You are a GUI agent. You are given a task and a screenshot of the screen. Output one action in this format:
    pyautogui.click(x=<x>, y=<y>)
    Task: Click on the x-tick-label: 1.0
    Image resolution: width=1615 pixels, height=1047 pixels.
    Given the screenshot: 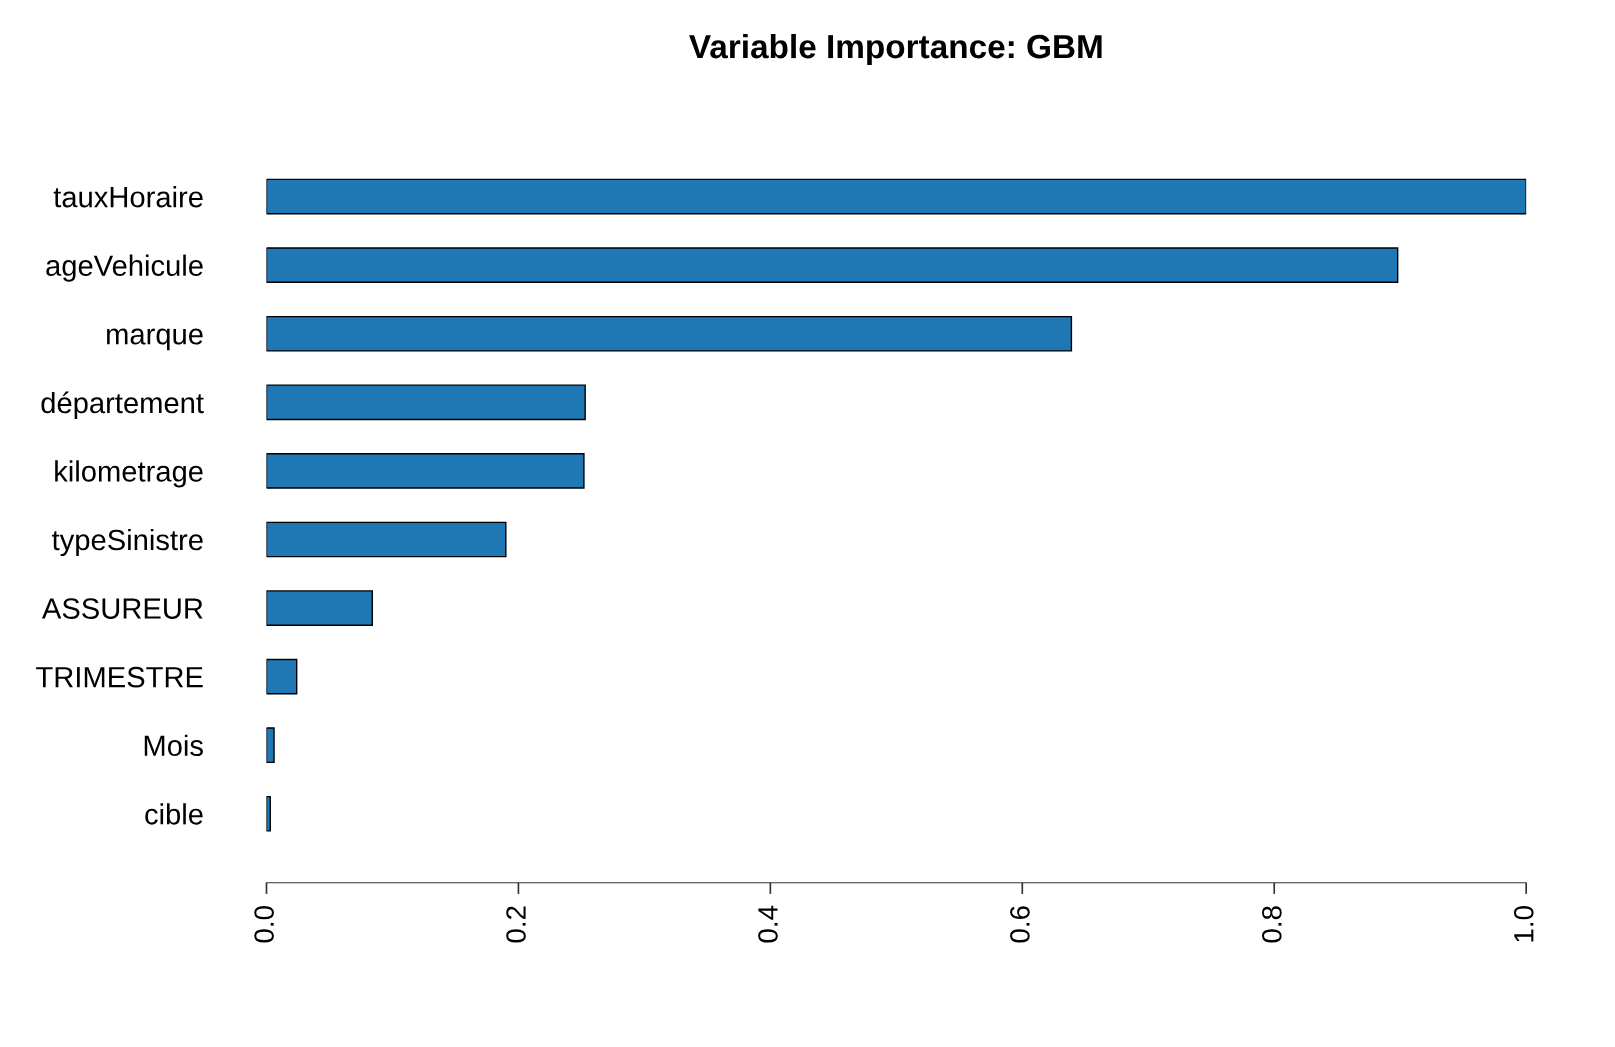 What is the action you would take?
    pyautogui.click(x=1523, y=924)
    